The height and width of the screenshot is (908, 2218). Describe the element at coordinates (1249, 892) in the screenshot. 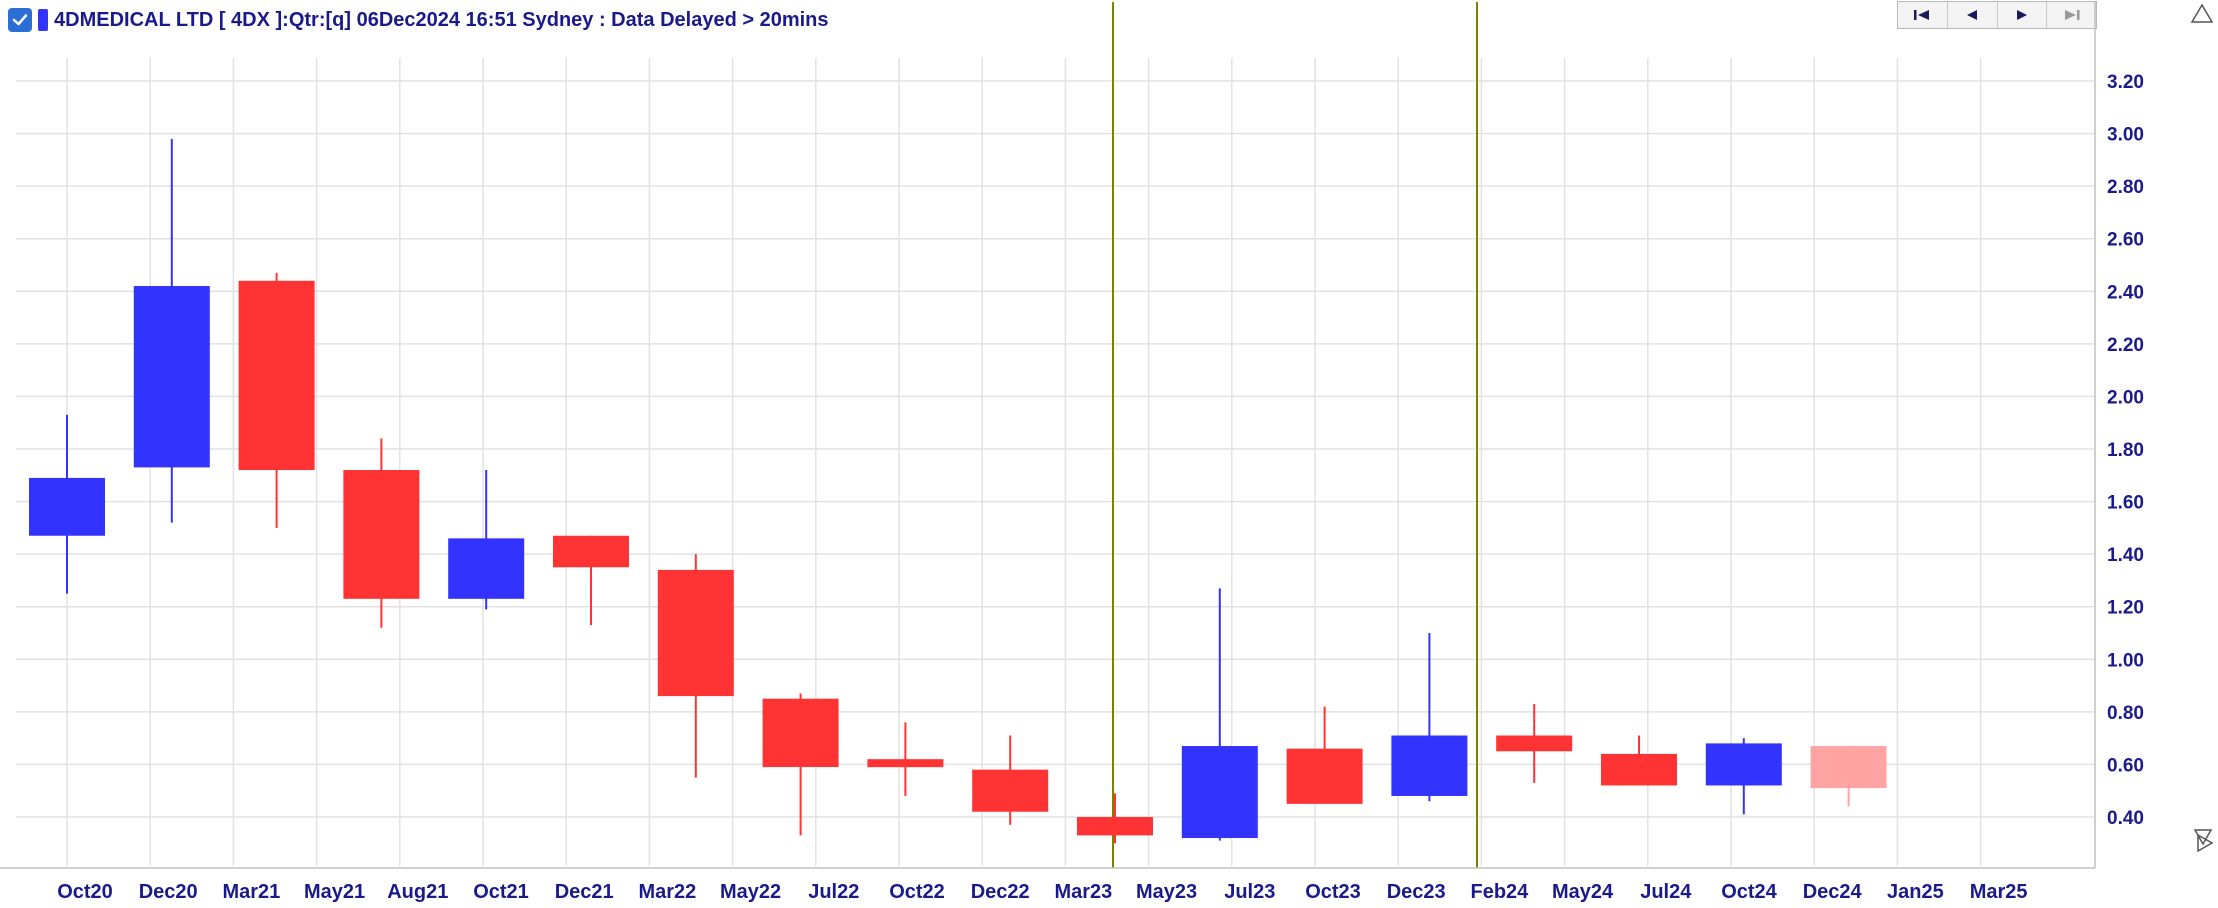

I see `x-tick-label: Jul23` at that location.